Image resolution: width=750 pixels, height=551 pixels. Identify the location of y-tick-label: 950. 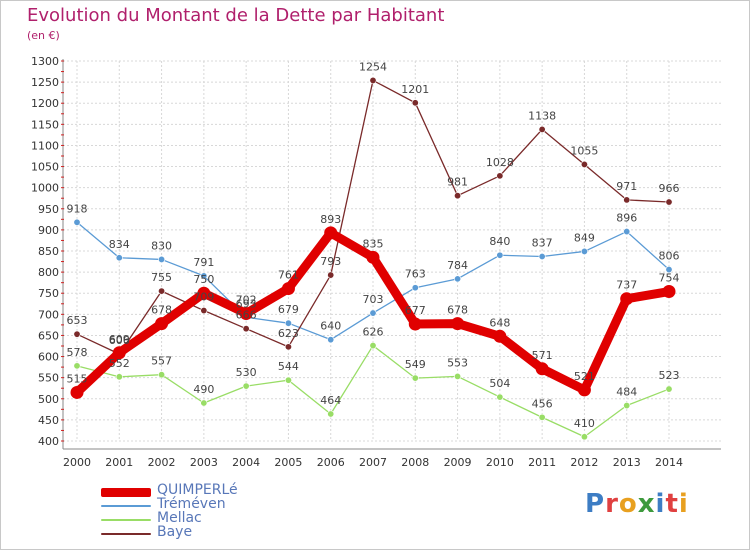
(48, 209).